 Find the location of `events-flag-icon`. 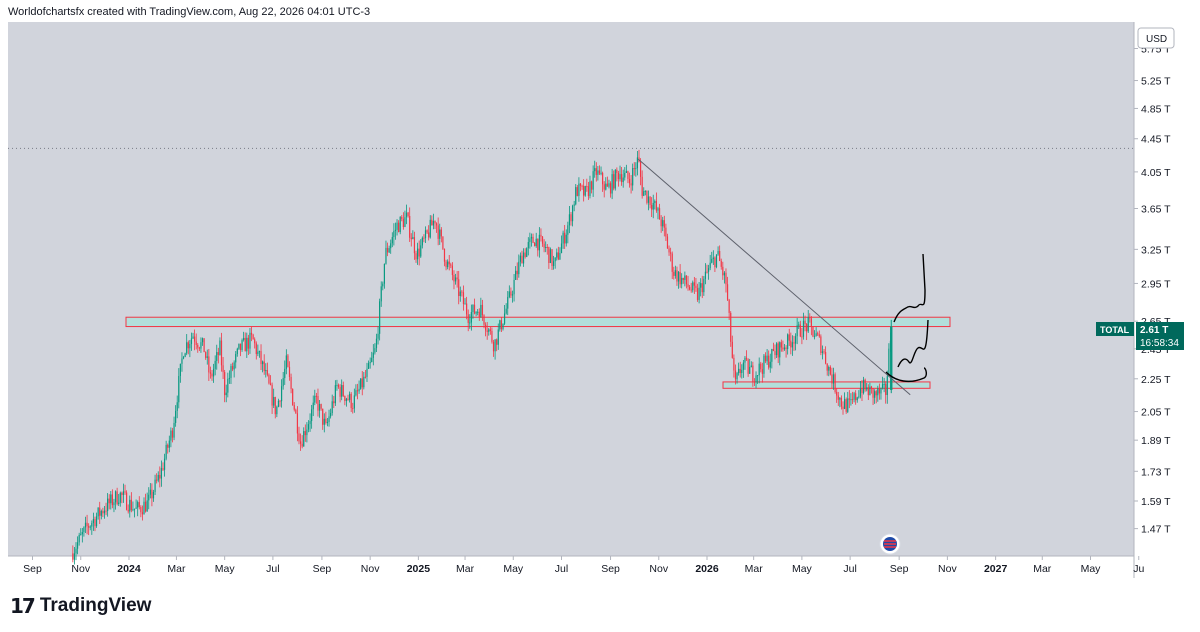

events-flag-icon is located at coordinates (890, 544).